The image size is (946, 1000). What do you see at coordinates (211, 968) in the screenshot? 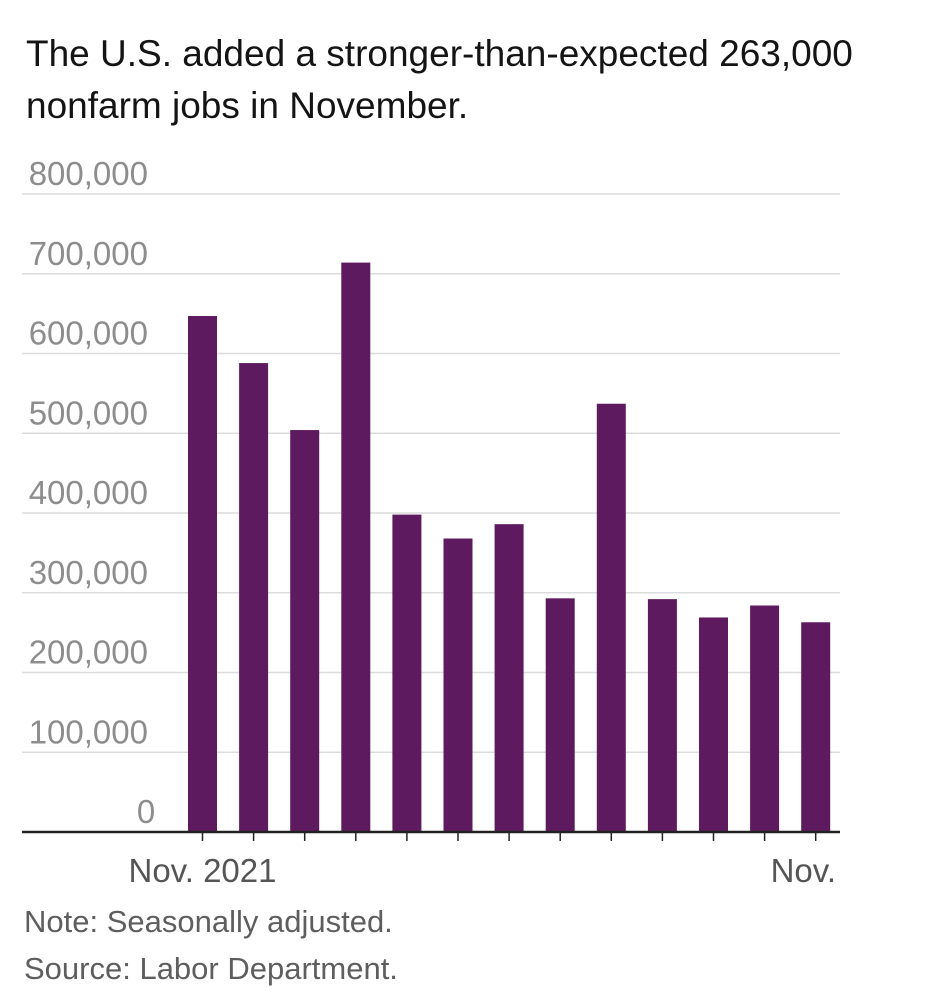
I see `chart-source: Source: Labor Department.` at bounding box center [211, 968].